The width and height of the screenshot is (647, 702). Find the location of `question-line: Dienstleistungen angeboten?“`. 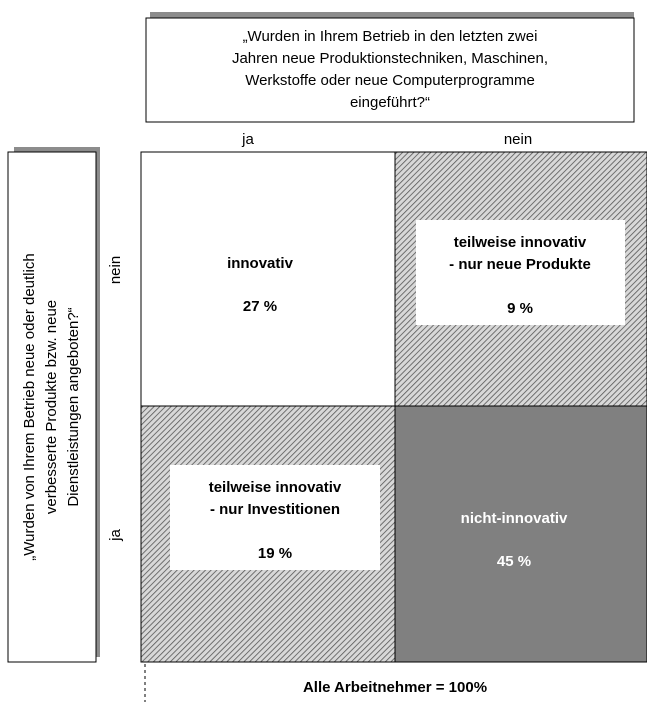

question-line: Dienstleistungen angeboten?“ is located at coordinates (73, 406).